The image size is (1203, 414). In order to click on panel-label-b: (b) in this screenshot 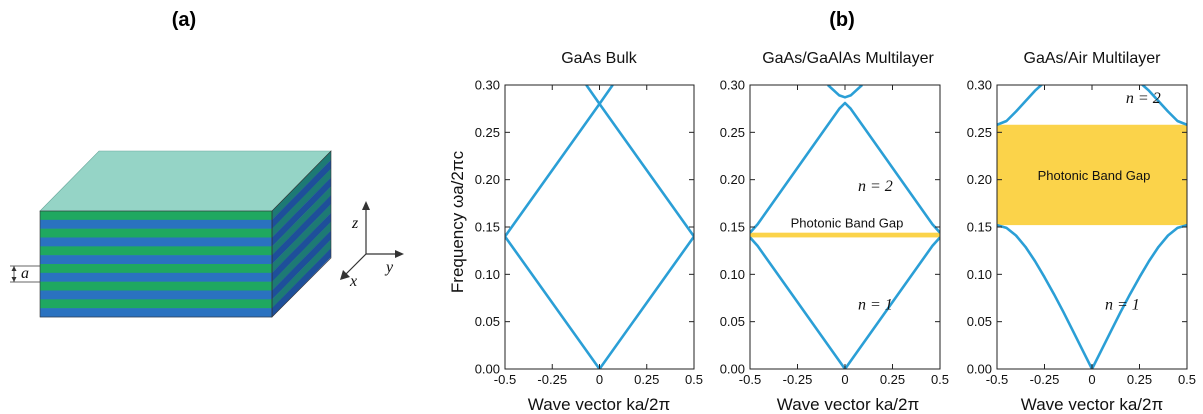, I will do `click(842, 20)`.